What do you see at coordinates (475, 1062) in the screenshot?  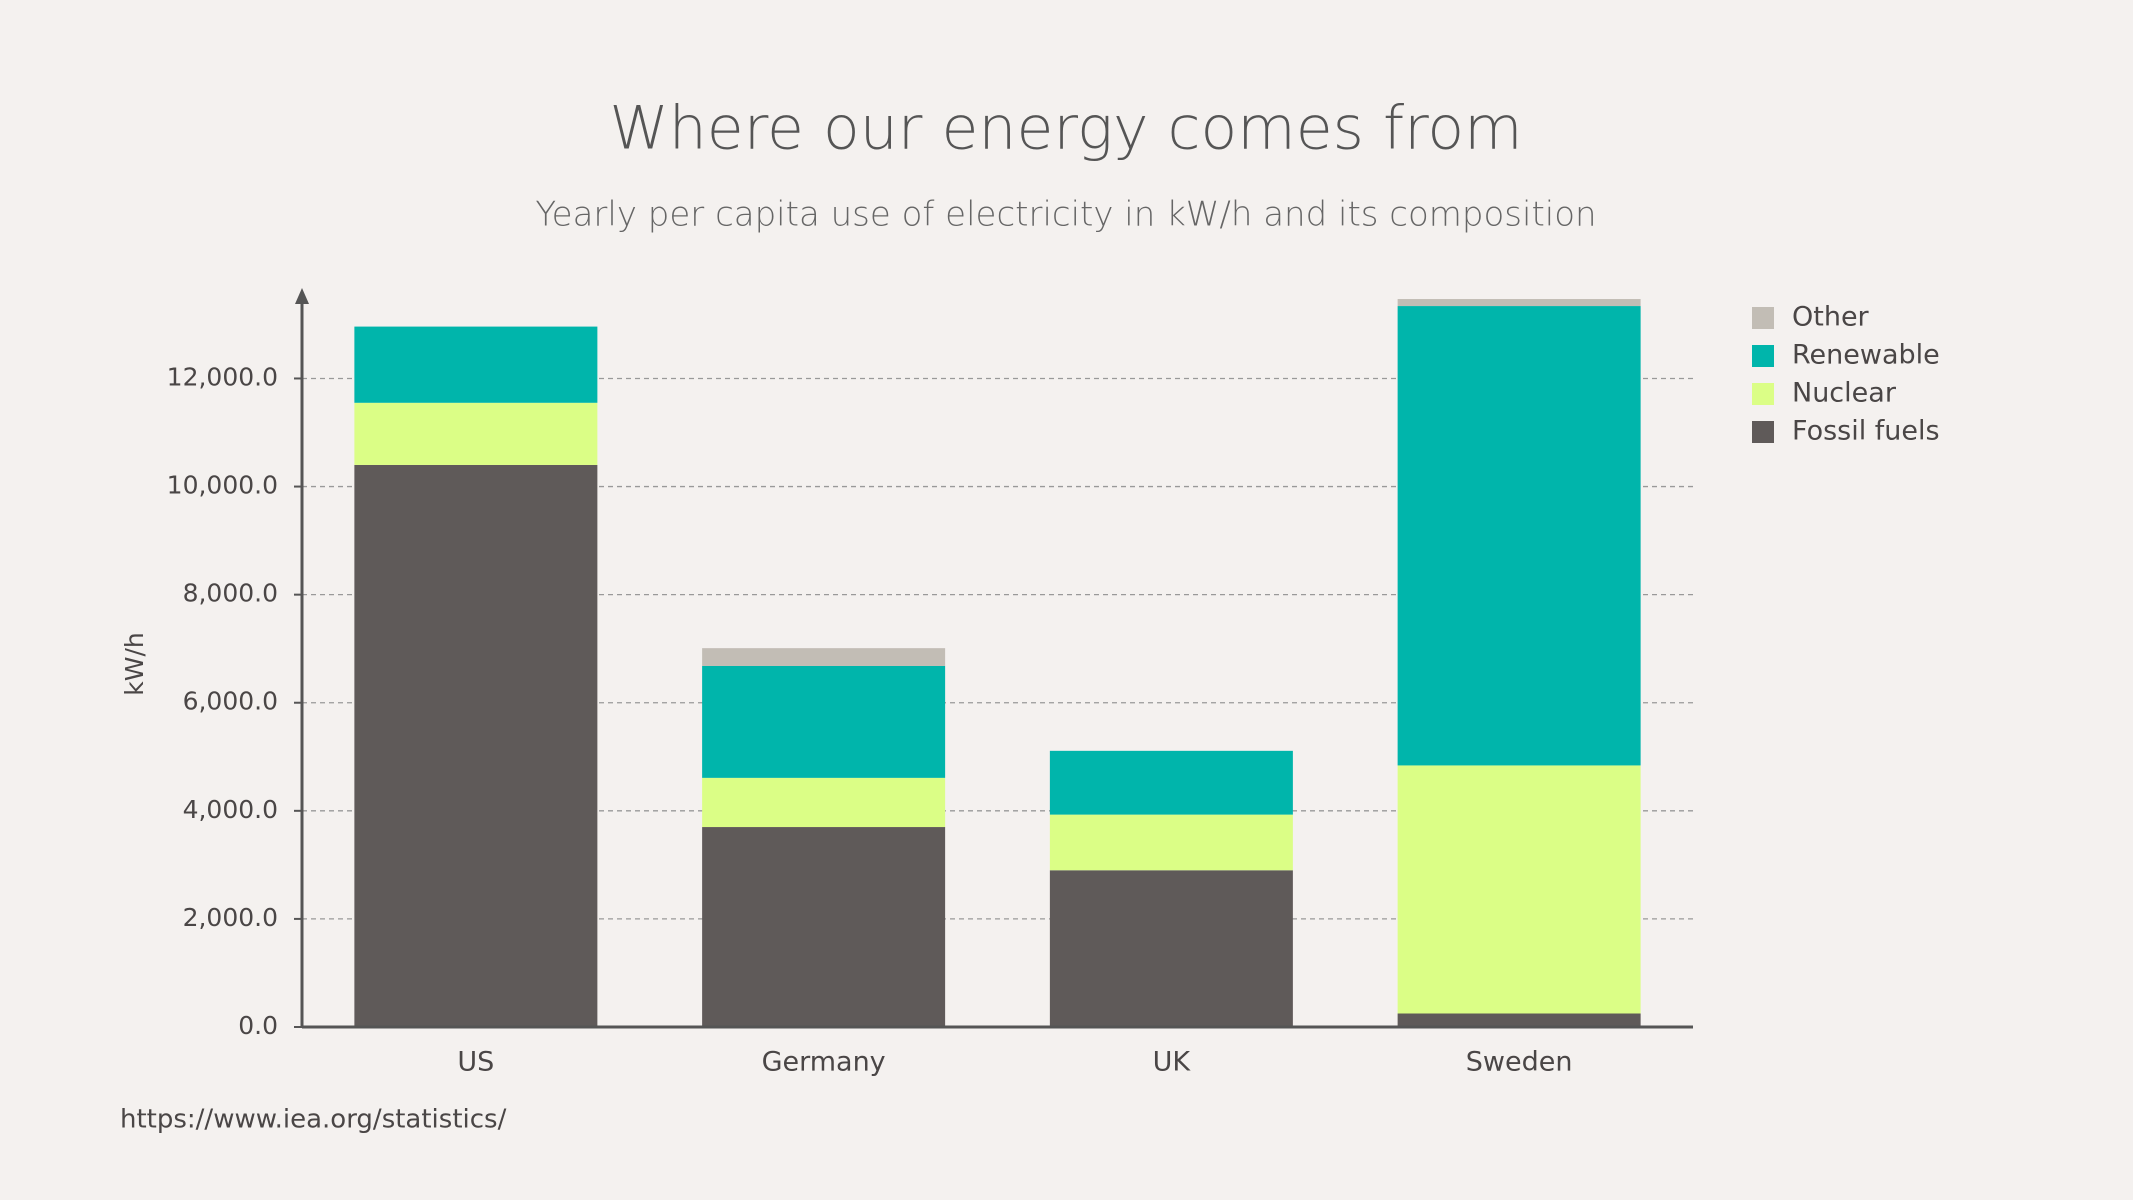 I see `x-tick-label: US` at bounding box center [475, 1062].